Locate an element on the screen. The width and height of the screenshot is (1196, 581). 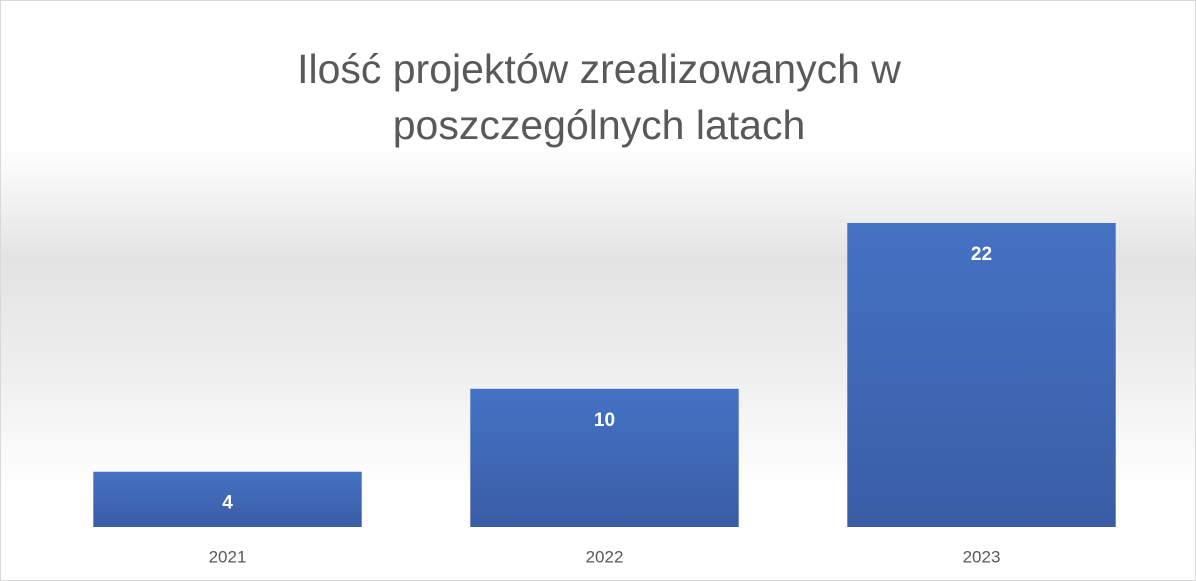
x-tick-label: 2021 is located at coordinates (228, 556).